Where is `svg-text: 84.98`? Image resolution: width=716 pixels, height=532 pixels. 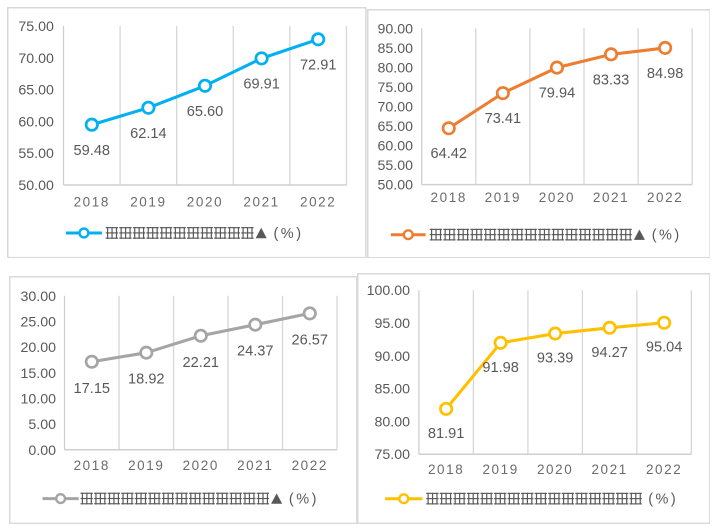
svg-text: 84.98 is located at coordinates (664, 74).